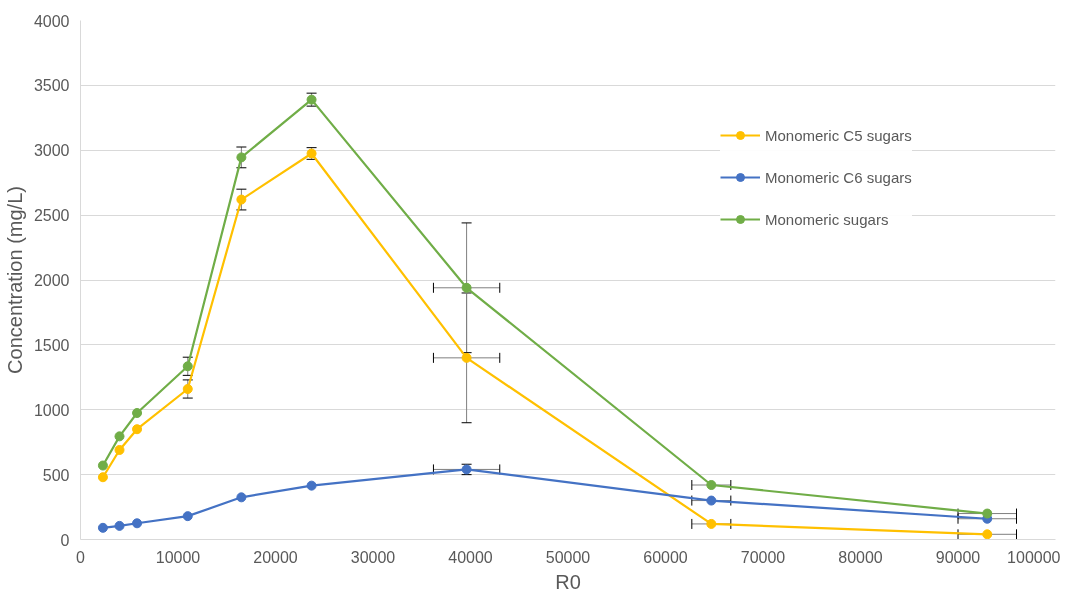 Image resolution: width=1068 pixels, height=598 pixels. Describe the element at coordinates (51, 280) in the screenshot. I see `y-tick-label: 2000` at that location.